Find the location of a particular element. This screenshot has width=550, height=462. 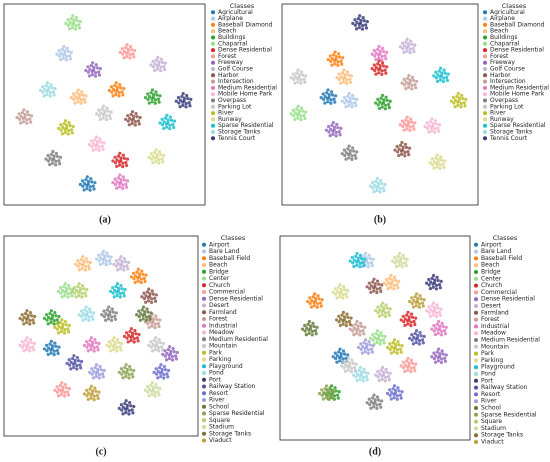

legend-label: River is located at coordinates (226, 113).